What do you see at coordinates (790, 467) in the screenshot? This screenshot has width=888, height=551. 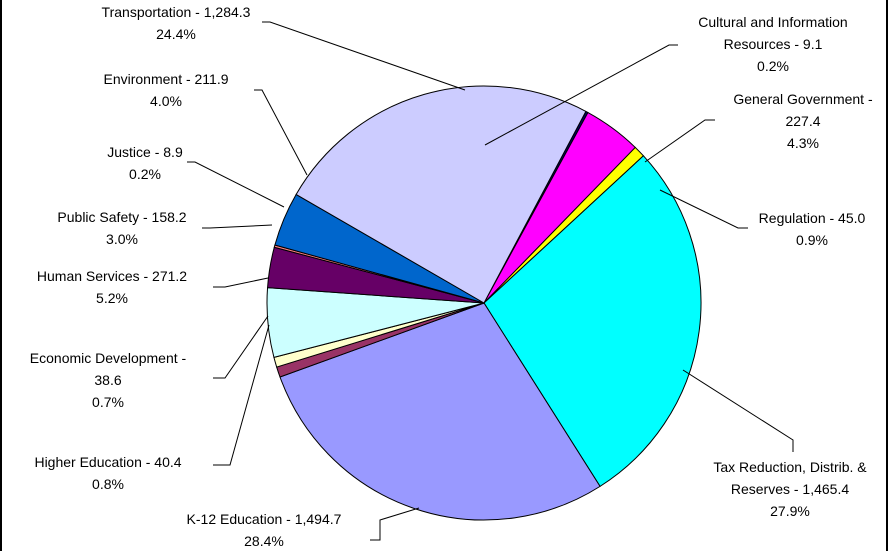 I see `label-tax-line1: Tax Reduction, Distrib. &` at bounding box center [790, 467].